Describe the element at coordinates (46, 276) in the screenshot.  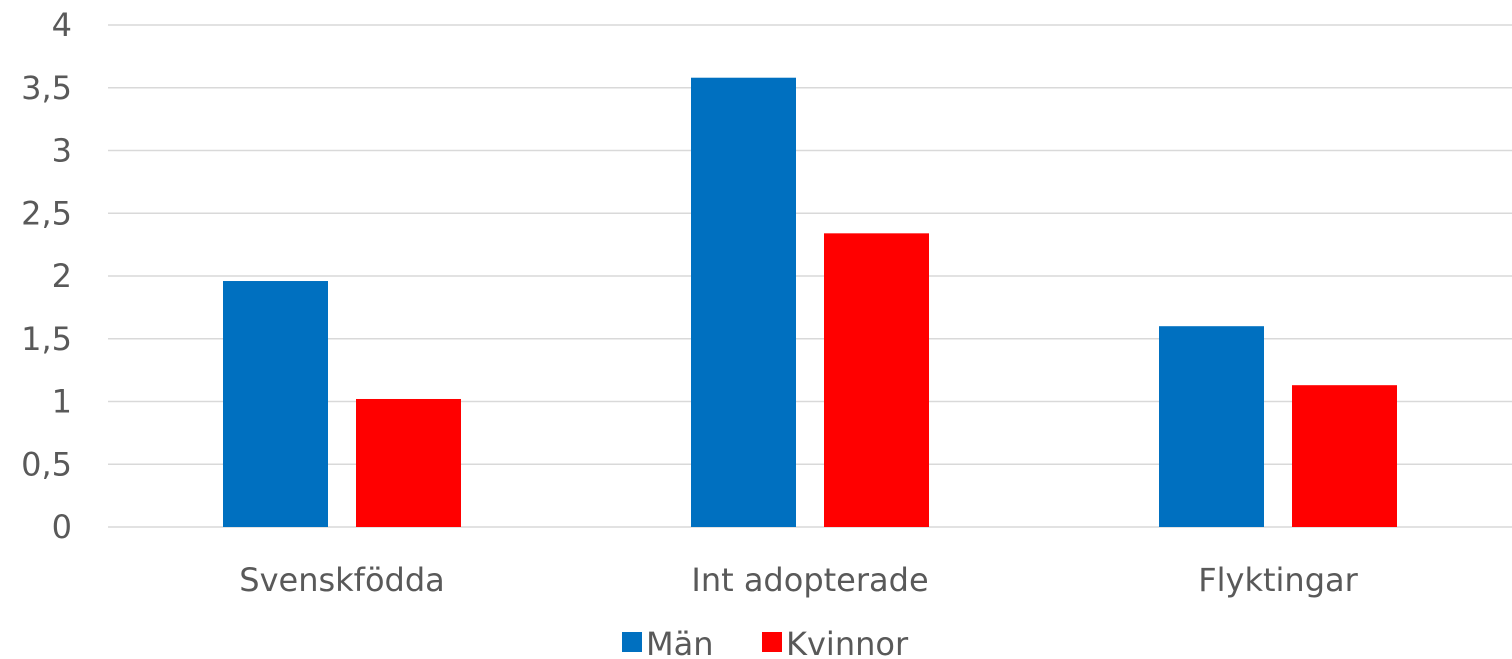
I see `y-axis-ticks: 0 0,5 1 1,5 2 2,5 3 3,5 4` at that location.